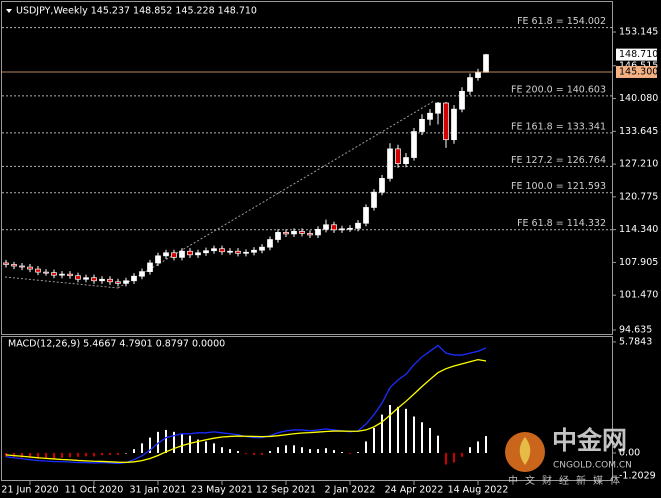 This screenshot has width=661, height=498. I want to click on x-tick-label: 21 Jun 2020, so click(29, 490).